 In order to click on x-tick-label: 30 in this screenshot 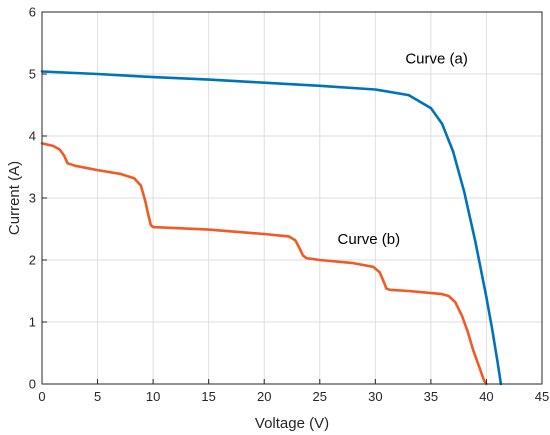, I will do `click(375, 396)`.